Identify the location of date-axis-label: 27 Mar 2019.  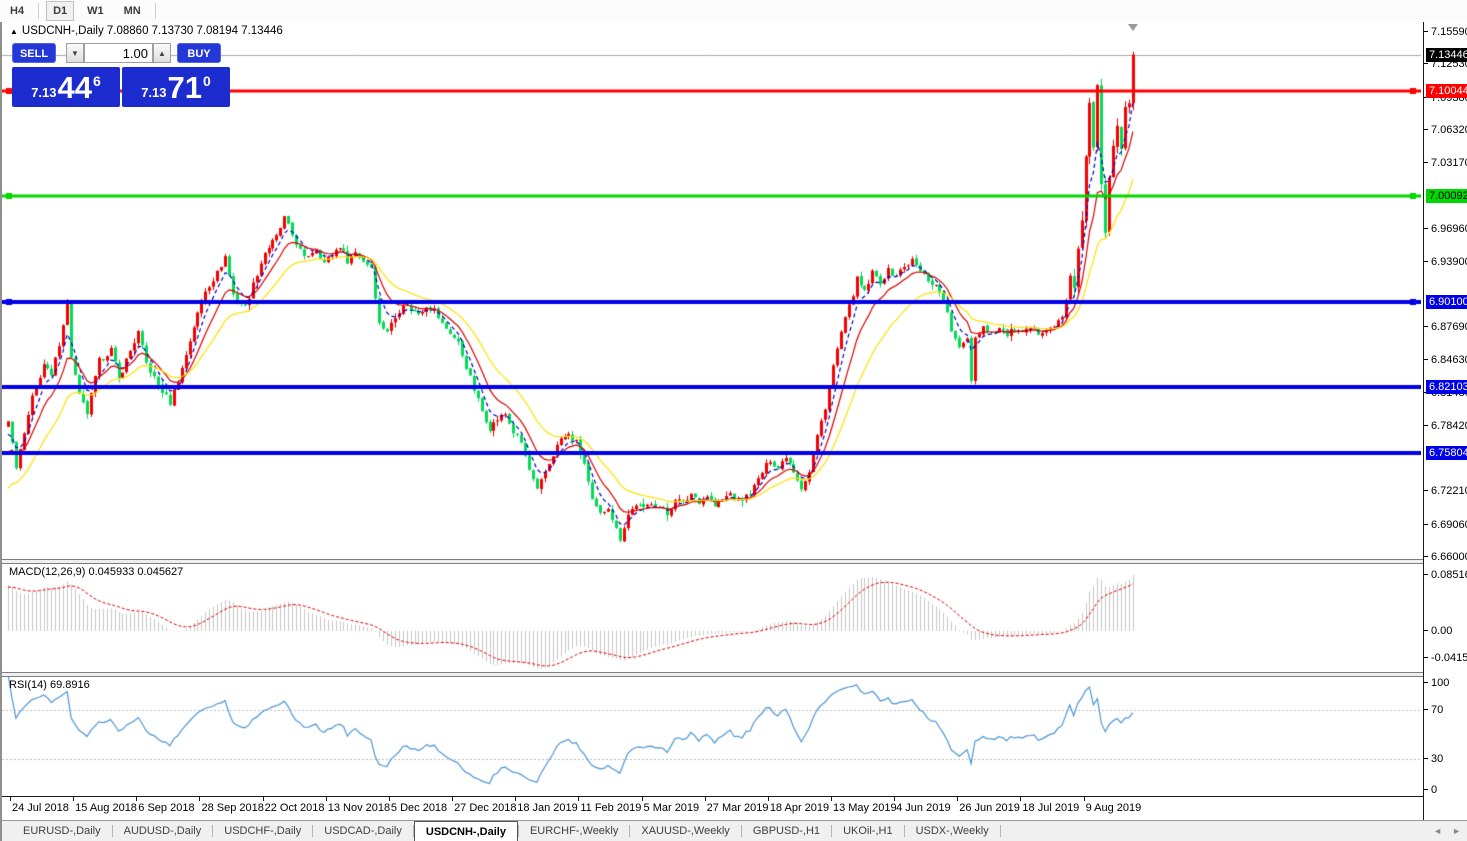
(737, 808).